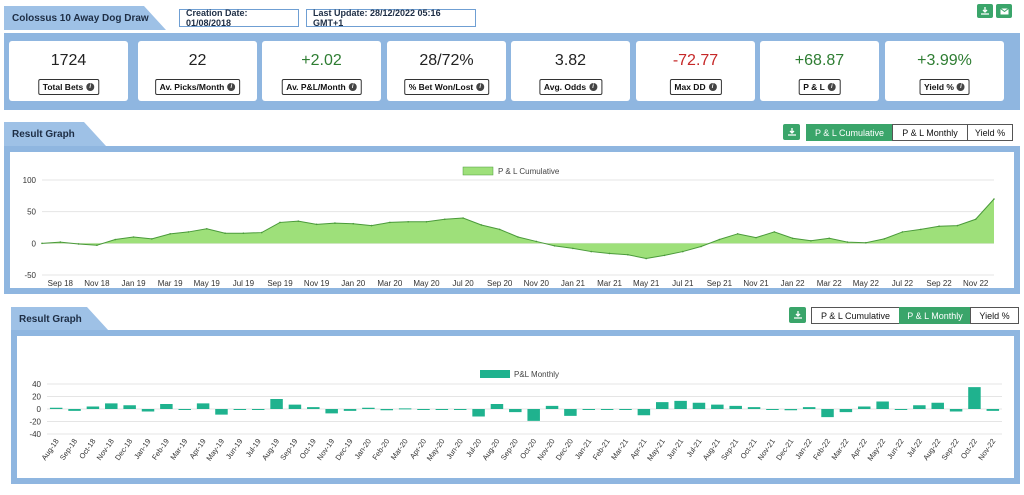 This screenshot has height=495, width=1024. What do you see at coordinates (994, 315) in the screenshot?
I see `toggle-yield-2: Yield %` at bounding box center [994, 315].